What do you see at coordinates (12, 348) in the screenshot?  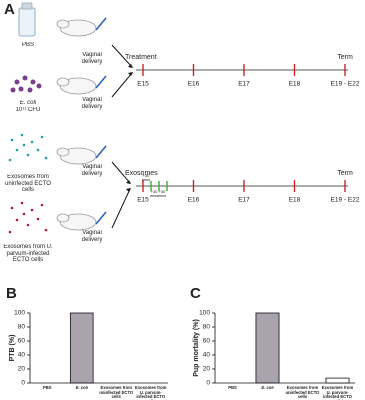 I see `y-axis-label: PTB (%)` at bounding box center [12, 348].